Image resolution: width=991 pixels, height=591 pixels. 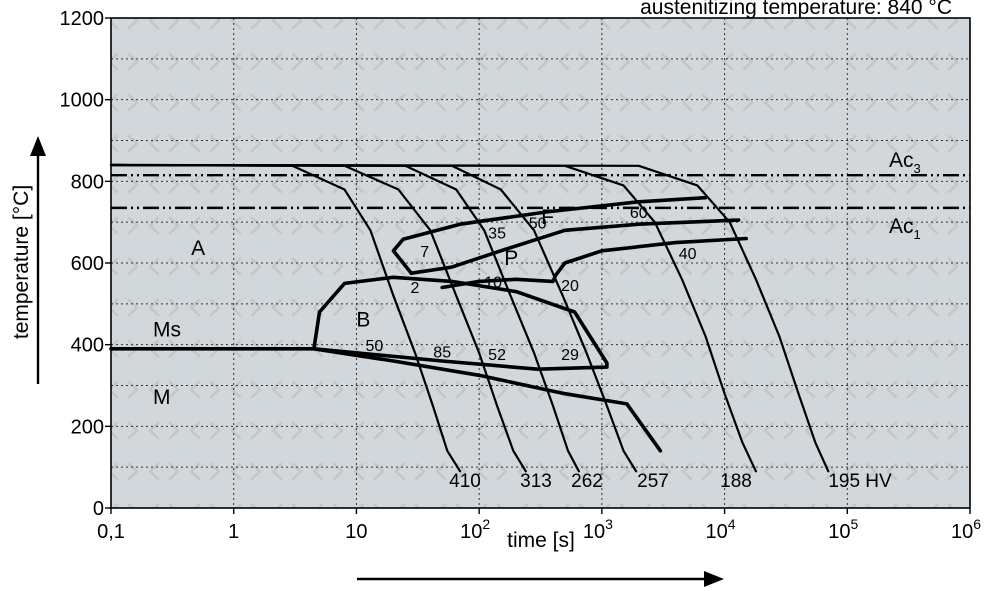 I want to click on y-tick-label: 400, so click(x=87, y=346).